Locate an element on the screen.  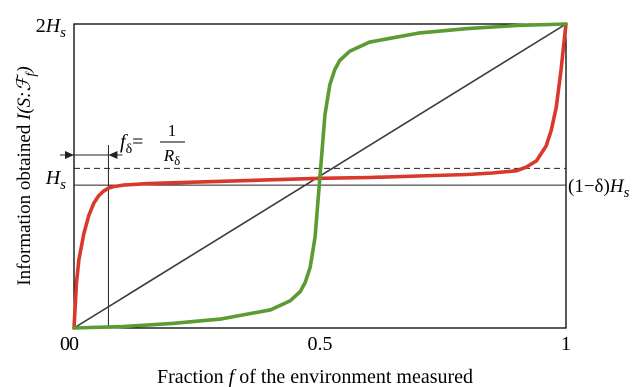
threshold-formula-denominator: Rδ is located at coordinates (172, 157).